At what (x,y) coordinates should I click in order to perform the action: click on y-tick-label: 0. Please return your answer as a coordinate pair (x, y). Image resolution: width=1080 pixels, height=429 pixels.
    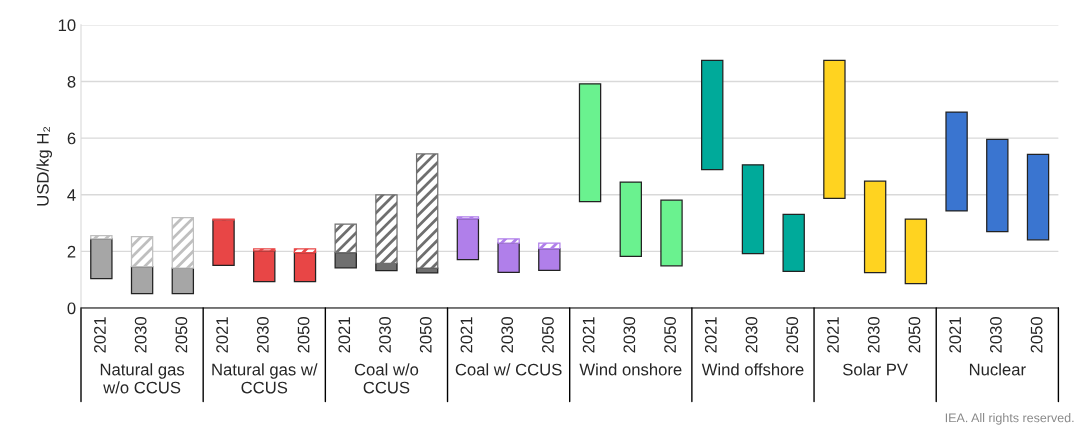
    Looking at the image, I should click on (71, 308).